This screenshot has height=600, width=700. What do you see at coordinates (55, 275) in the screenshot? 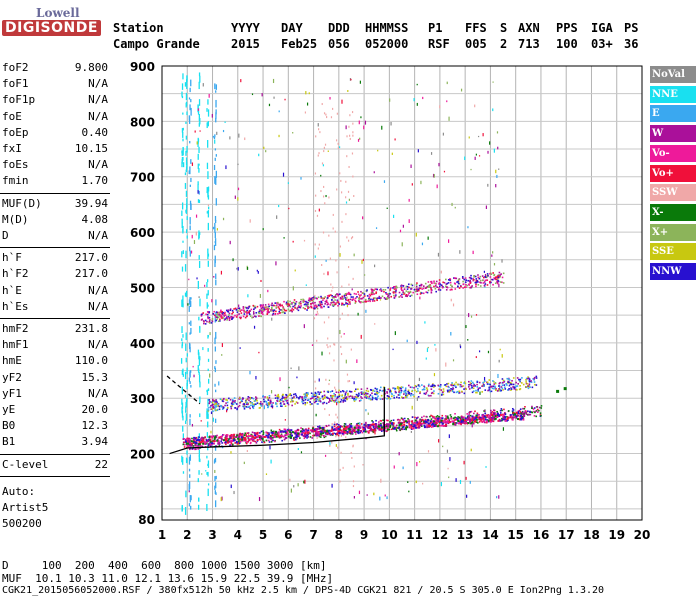
I see `param-row: h`F2 217.0` at bounding box center [55, 275].